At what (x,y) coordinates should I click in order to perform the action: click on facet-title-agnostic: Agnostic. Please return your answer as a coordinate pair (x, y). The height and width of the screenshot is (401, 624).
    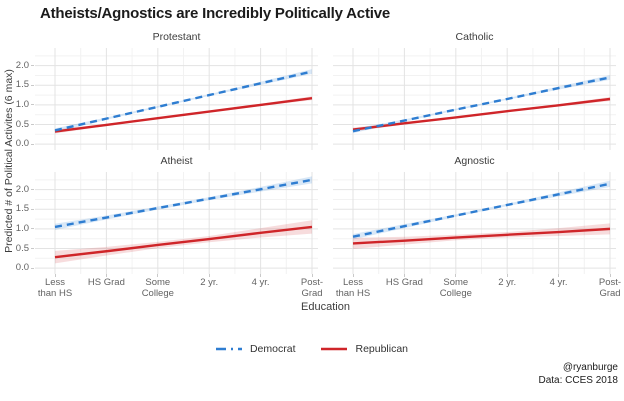
    Looking at the image, I should click on (474, 161).